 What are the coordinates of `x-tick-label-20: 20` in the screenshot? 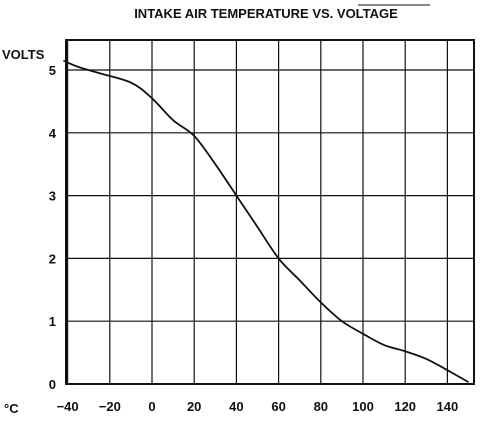 It's located at (194, 406).